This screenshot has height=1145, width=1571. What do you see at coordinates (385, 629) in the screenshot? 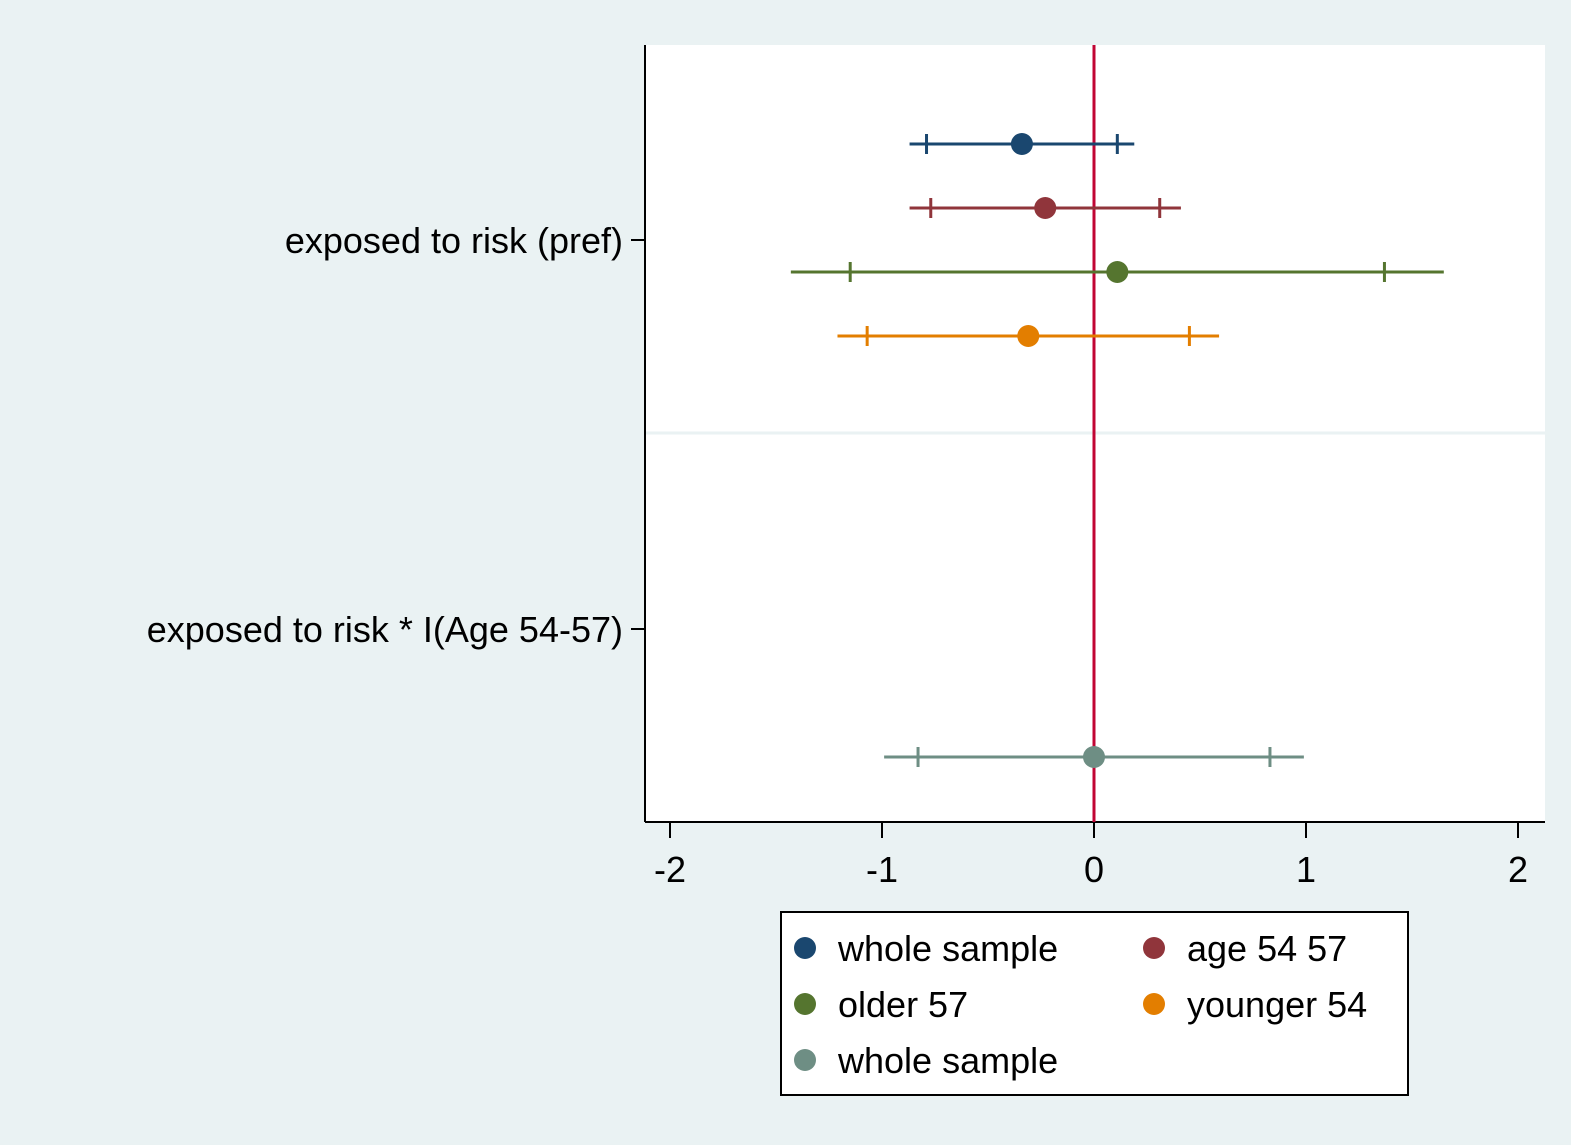
I see `y-tick-label: exposed to risk * I(Age 54-57)` at bounding box center [385, 629].